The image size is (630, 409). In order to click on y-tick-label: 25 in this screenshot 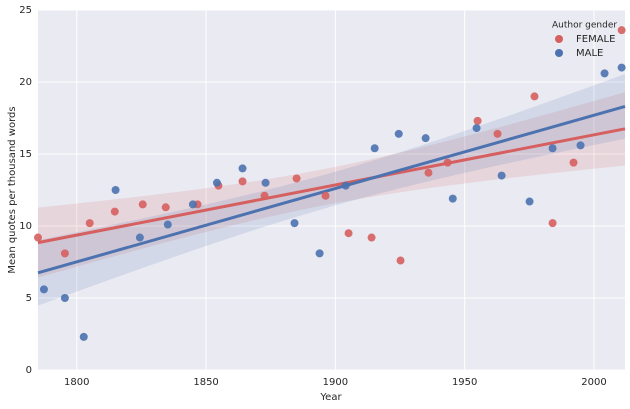, I will do `click(25, 10)`.